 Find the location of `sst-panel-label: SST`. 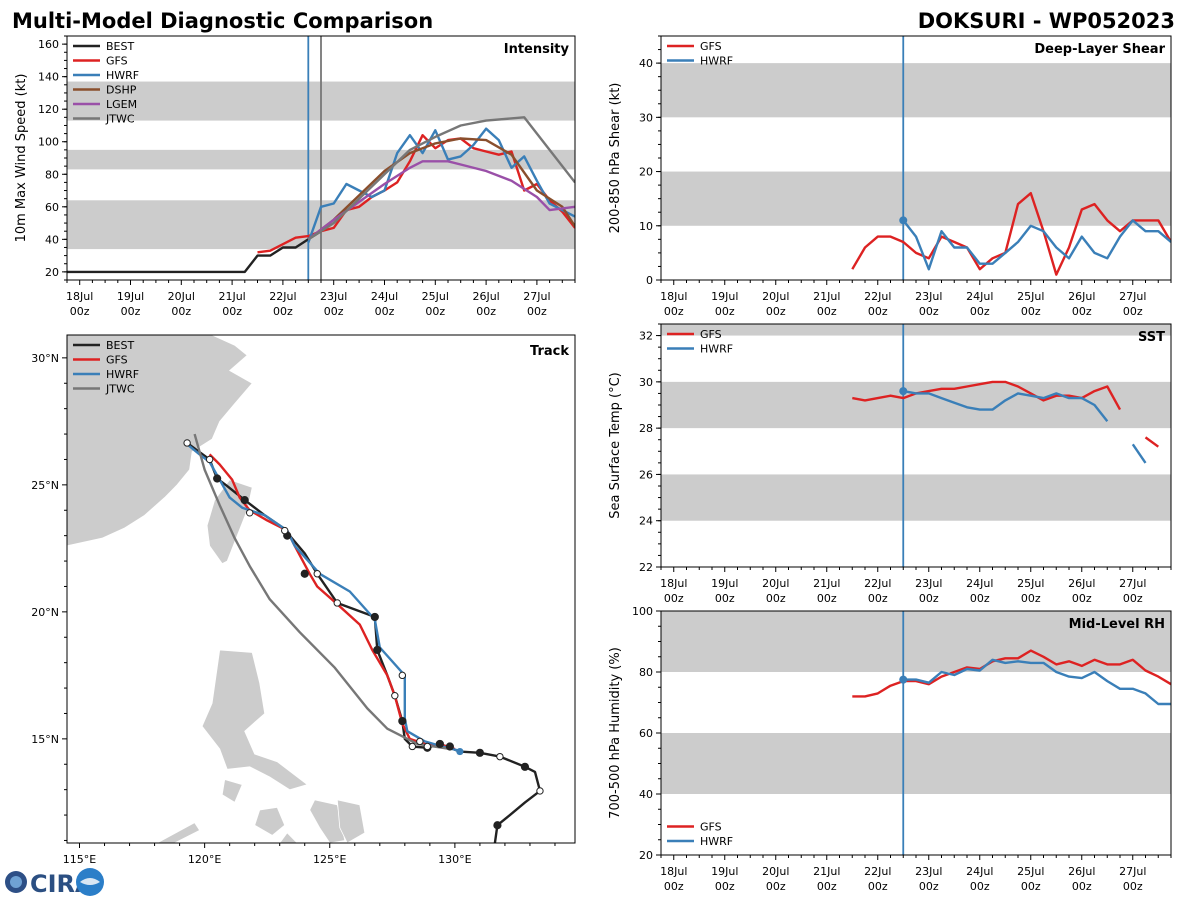

sst-panel-label: SST is located at coordinates (1151, 337).